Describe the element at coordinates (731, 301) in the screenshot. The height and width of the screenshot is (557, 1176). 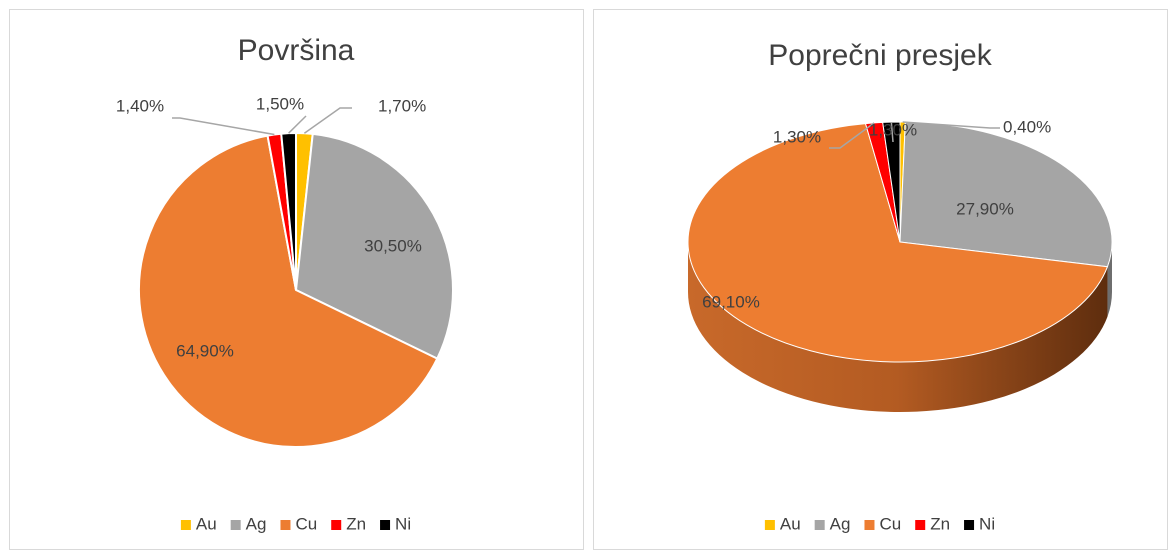
I see `data-label: 69,10%` at that location.